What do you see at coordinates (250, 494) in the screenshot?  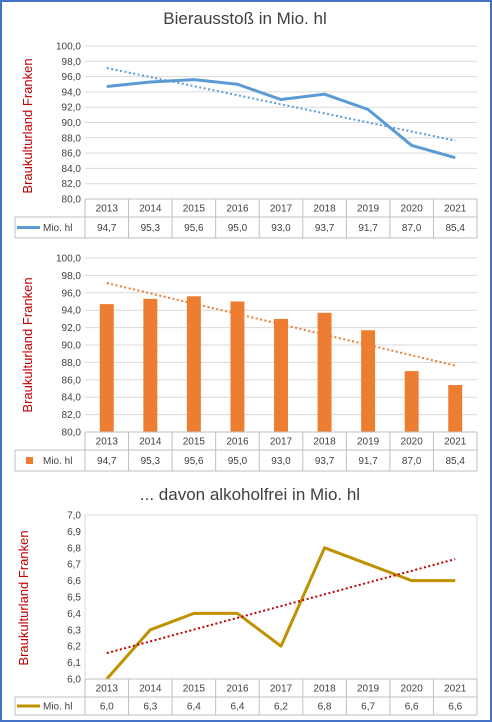 I see `chart-title: ... davon alkoholfrei in Mio. hl` at bounding box center [250, 494].